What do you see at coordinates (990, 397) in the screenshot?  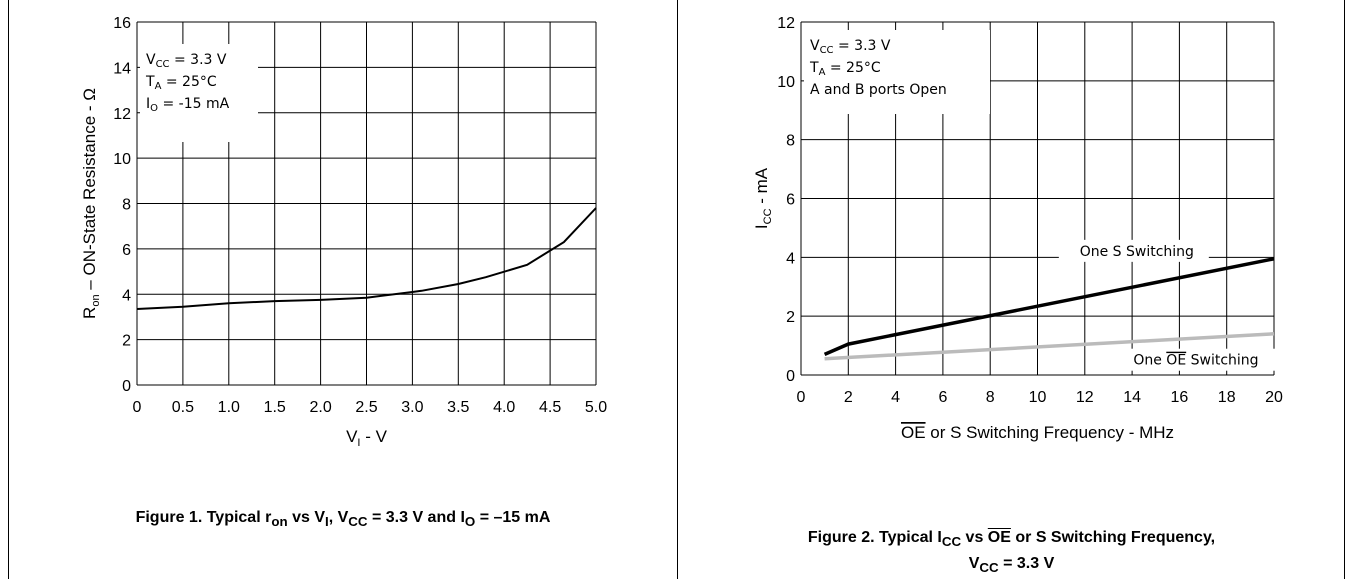 I see `x-tick-label: 8` at bounding box center [990, 397].